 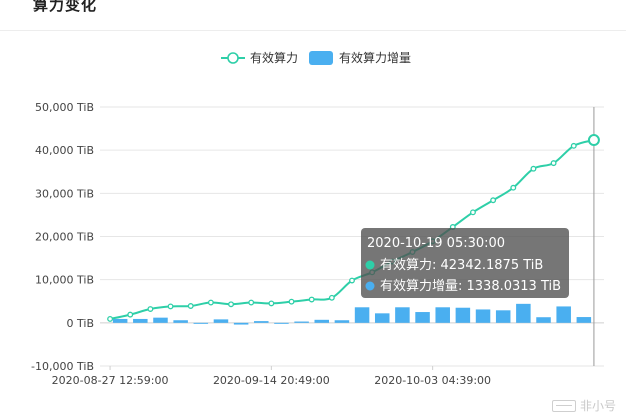 What do you see at coordinates (271, 380) in the screenshot?
I see `x-tick-label: 2020-09-14 20:49:00` at bounding box center [271, 380].